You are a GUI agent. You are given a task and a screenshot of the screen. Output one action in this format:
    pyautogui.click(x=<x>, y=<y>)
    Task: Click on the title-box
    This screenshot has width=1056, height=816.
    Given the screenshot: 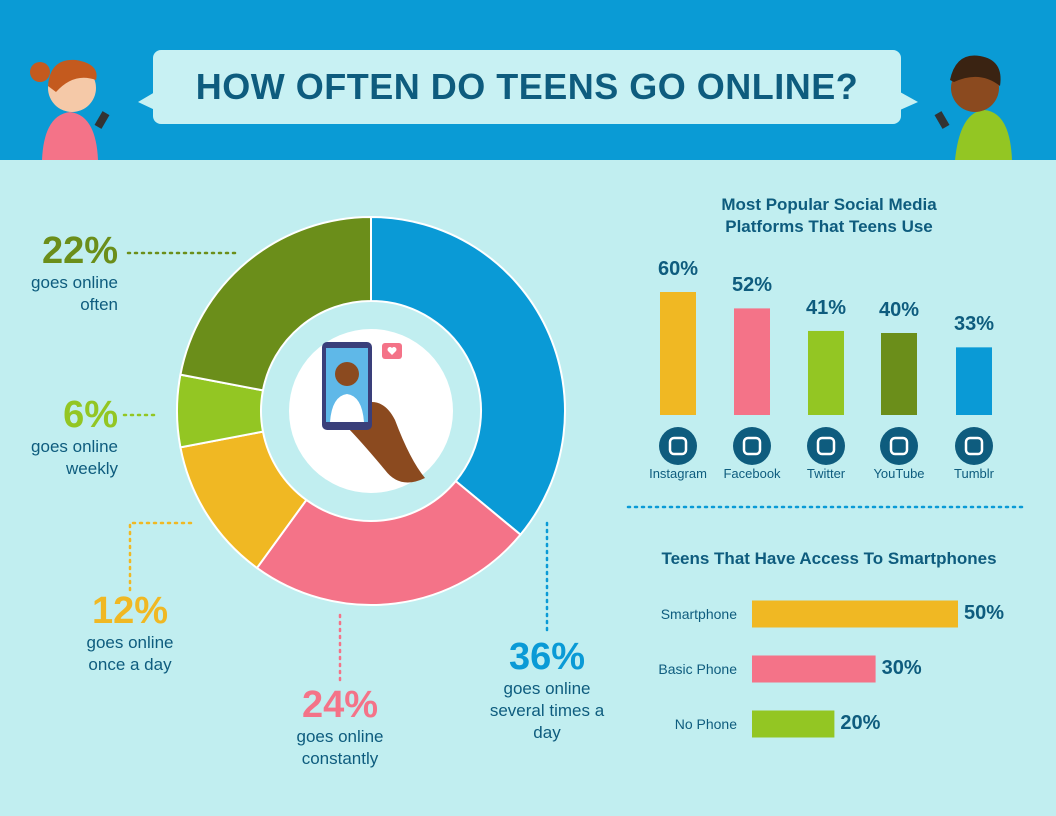 What is the action you would take?
    pyautogui.click(x=527, y=87)
    